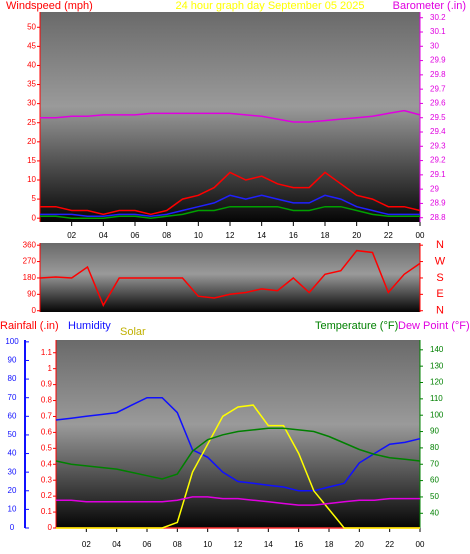 Image resolution: width=470 pixels, height=554 pixels. I want to click on tick-label: 29.5, so click(438, 117).